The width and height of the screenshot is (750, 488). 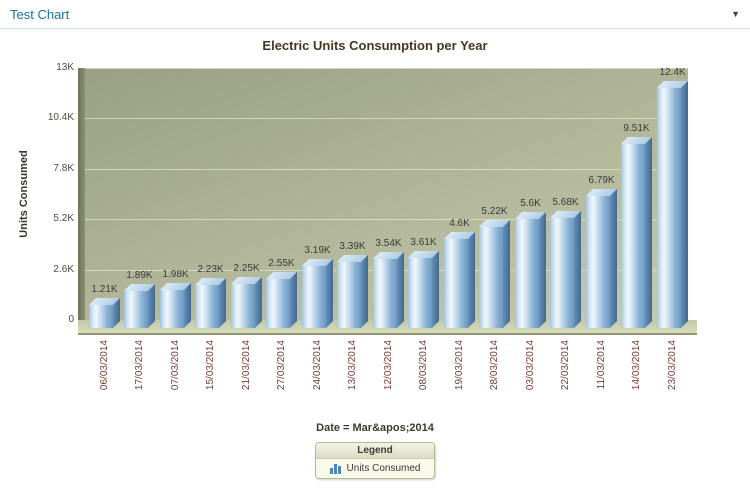 I want to click on bar-value-label: 3.61K, so click(x=423, y=242).